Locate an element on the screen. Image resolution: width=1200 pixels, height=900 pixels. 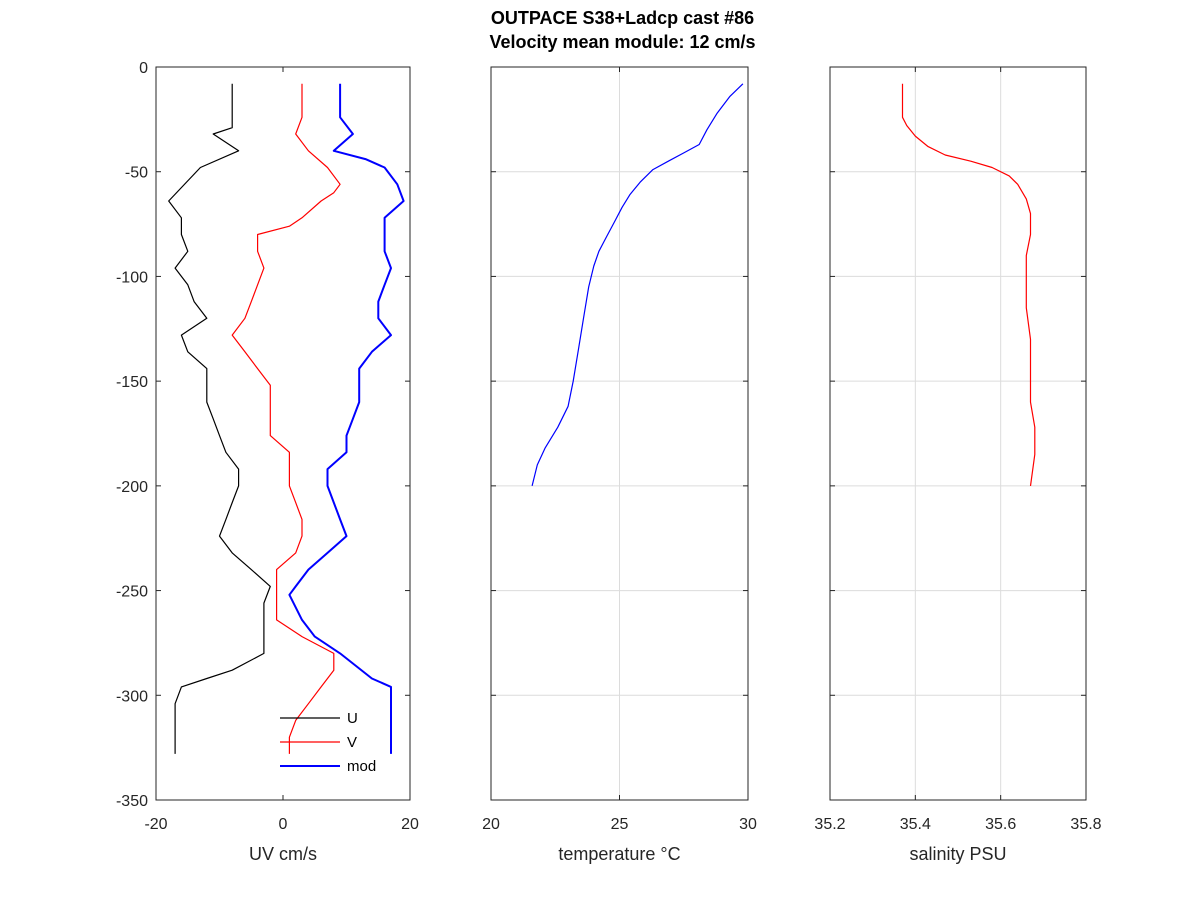
title-line-1: OUTPACE S38+Ladcp cast #86 is located at coordinates (622, 18).